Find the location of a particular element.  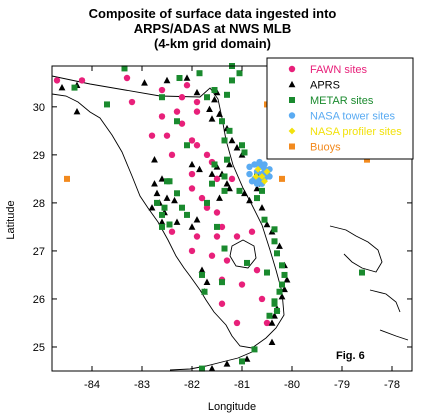

bahamas-islands is located at coordinates (389, 315).